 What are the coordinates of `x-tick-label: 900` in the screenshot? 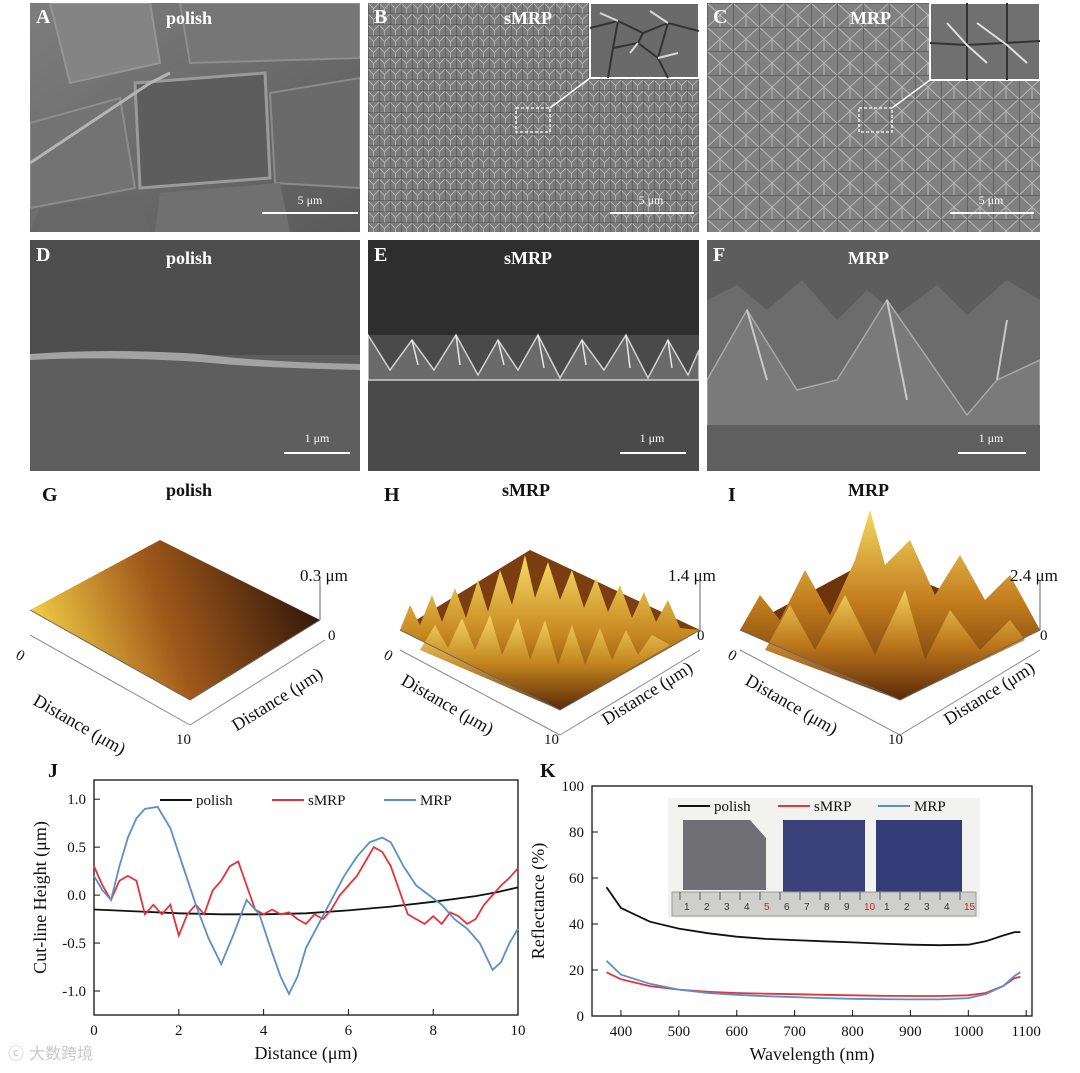 It's located at (910, 1032).